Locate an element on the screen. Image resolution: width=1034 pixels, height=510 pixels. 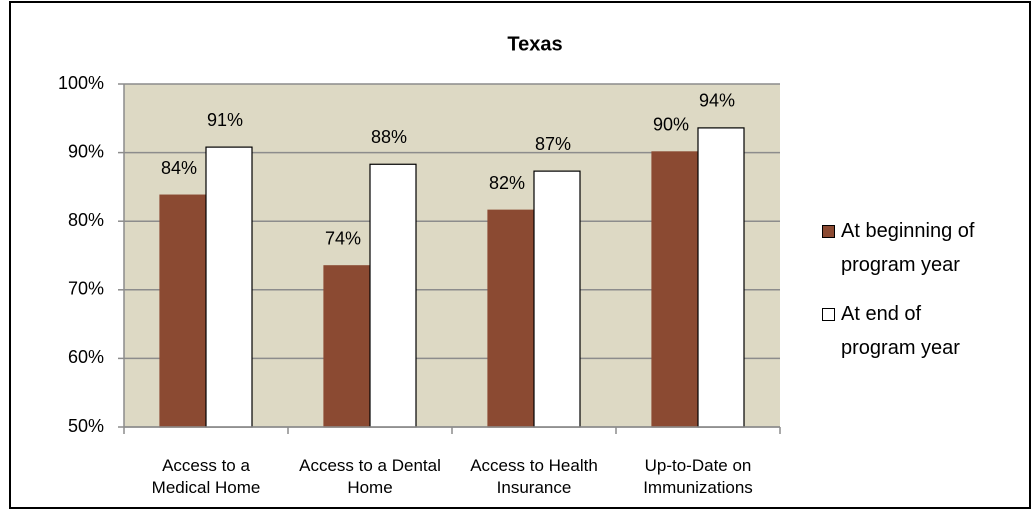
data-label: 74% is located at coordinates (343, 239).